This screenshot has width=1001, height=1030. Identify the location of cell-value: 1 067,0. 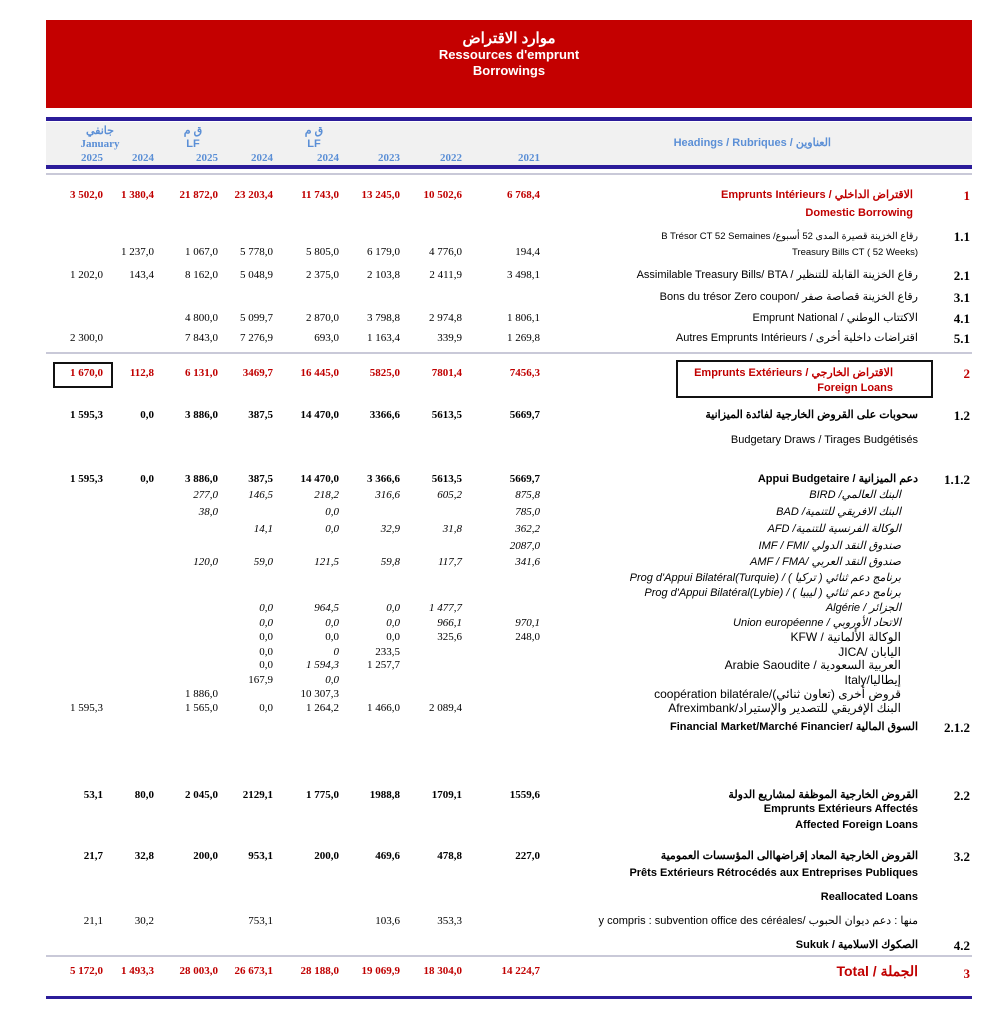
(201, 252).